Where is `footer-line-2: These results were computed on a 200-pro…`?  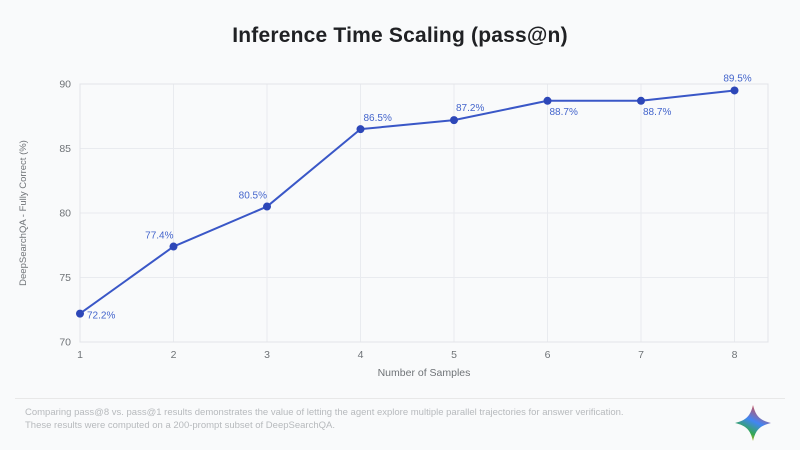
footer-line-2: These results were computed on a 200-pro… is located at coordinates (180, 425).